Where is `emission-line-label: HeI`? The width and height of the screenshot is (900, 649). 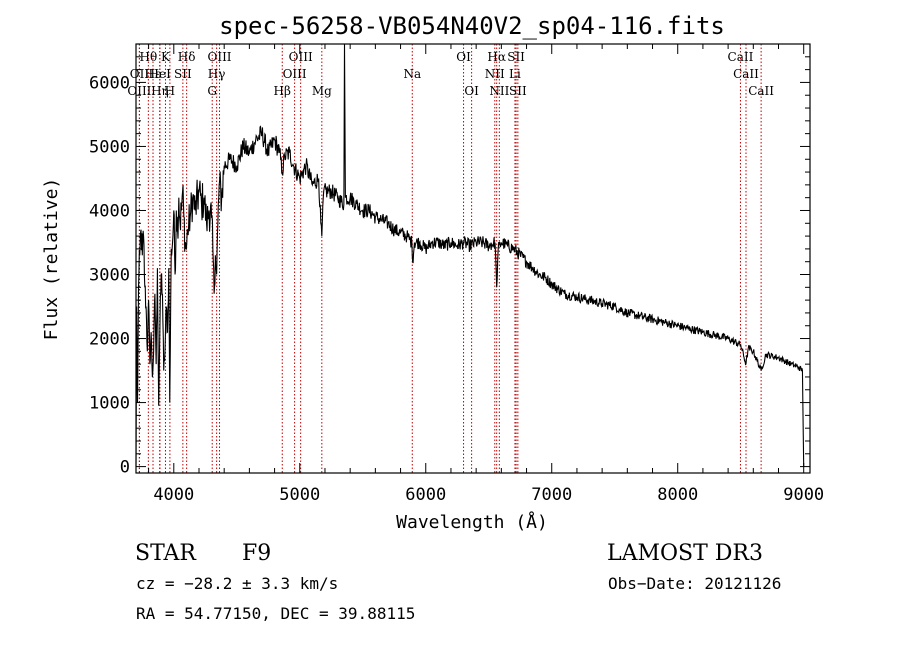
emission-line-label: HeI is located at coordinates (160, 74).